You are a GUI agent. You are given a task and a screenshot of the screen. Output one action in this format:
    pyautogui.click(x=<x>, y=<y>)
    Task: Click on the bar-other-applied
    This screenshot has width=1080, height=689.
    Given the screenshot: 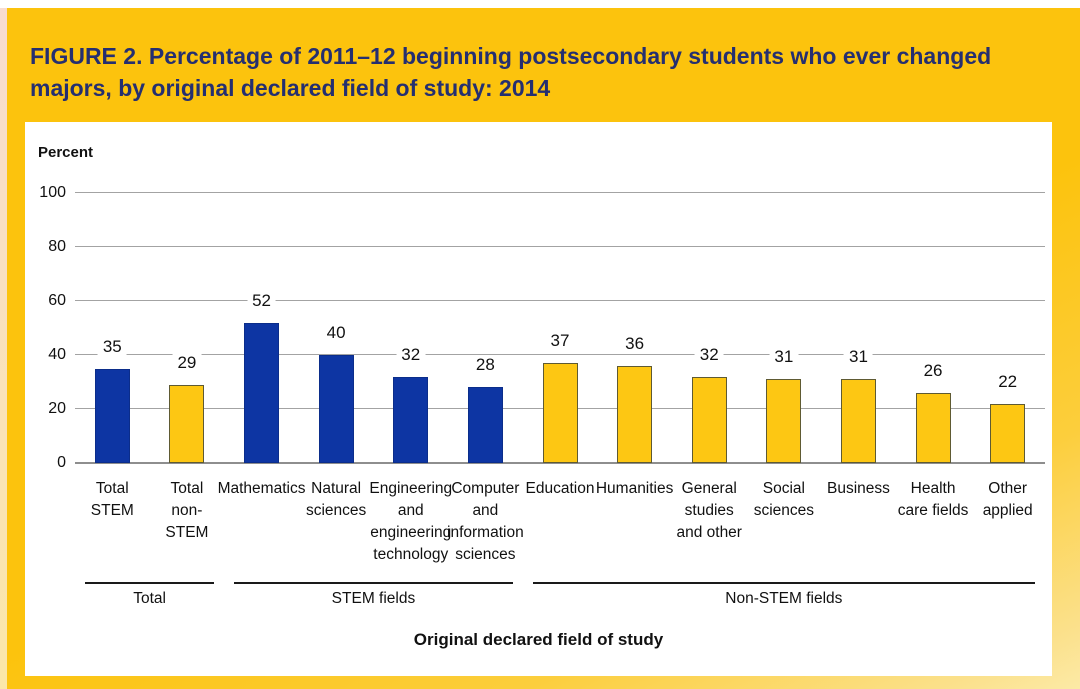 What is the action you would take?
    pyautogui.click(x=1008, y=433)
    